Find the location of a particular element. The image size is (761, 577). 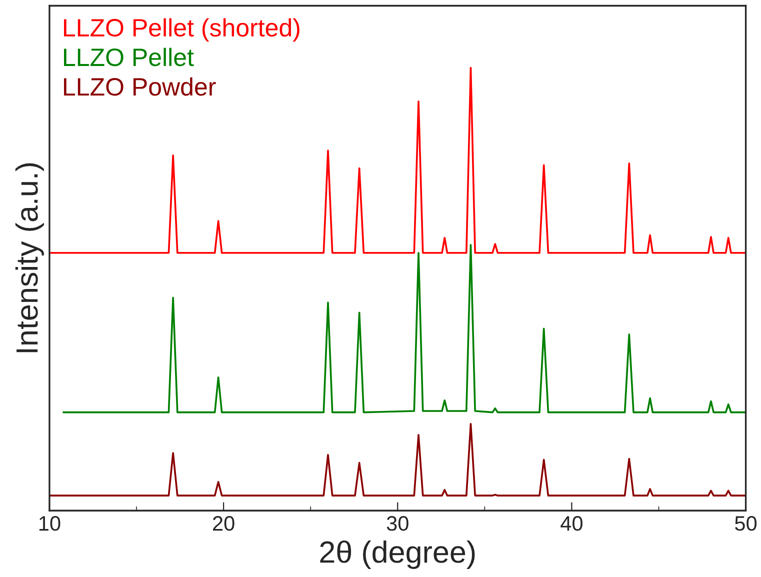

x-tick-label: 30 is located at coordinates (397, 523).